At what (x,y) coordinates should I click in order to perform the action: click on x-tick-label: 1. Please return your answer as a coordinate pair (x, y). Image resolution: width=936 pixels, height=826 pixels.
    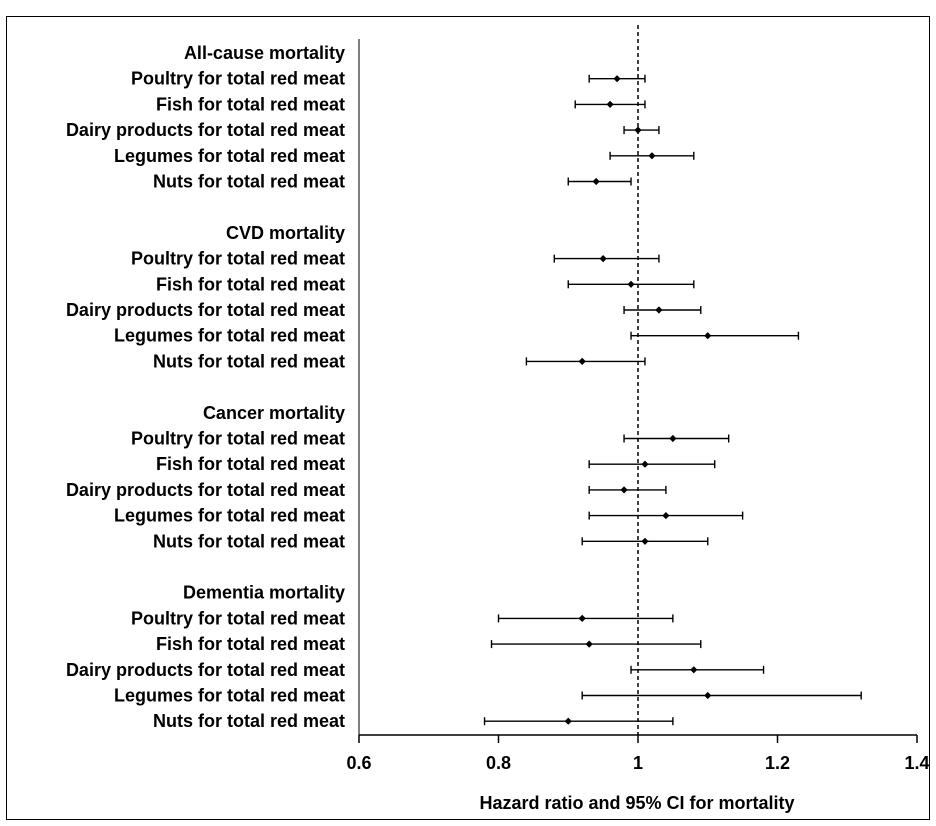
    Looking at the image, I should click on (638, 763).